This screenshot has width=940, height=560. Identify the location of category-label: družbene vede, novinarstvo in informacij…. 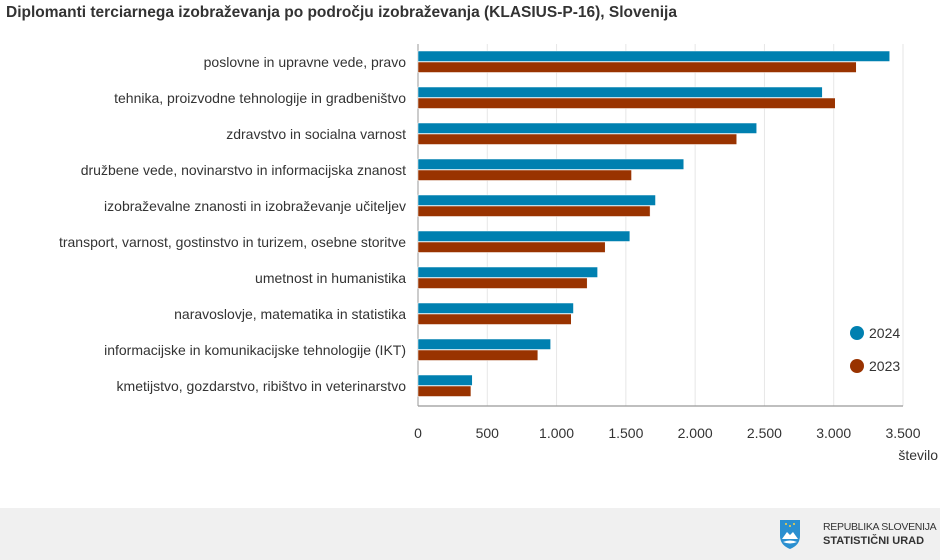
(243, 170).